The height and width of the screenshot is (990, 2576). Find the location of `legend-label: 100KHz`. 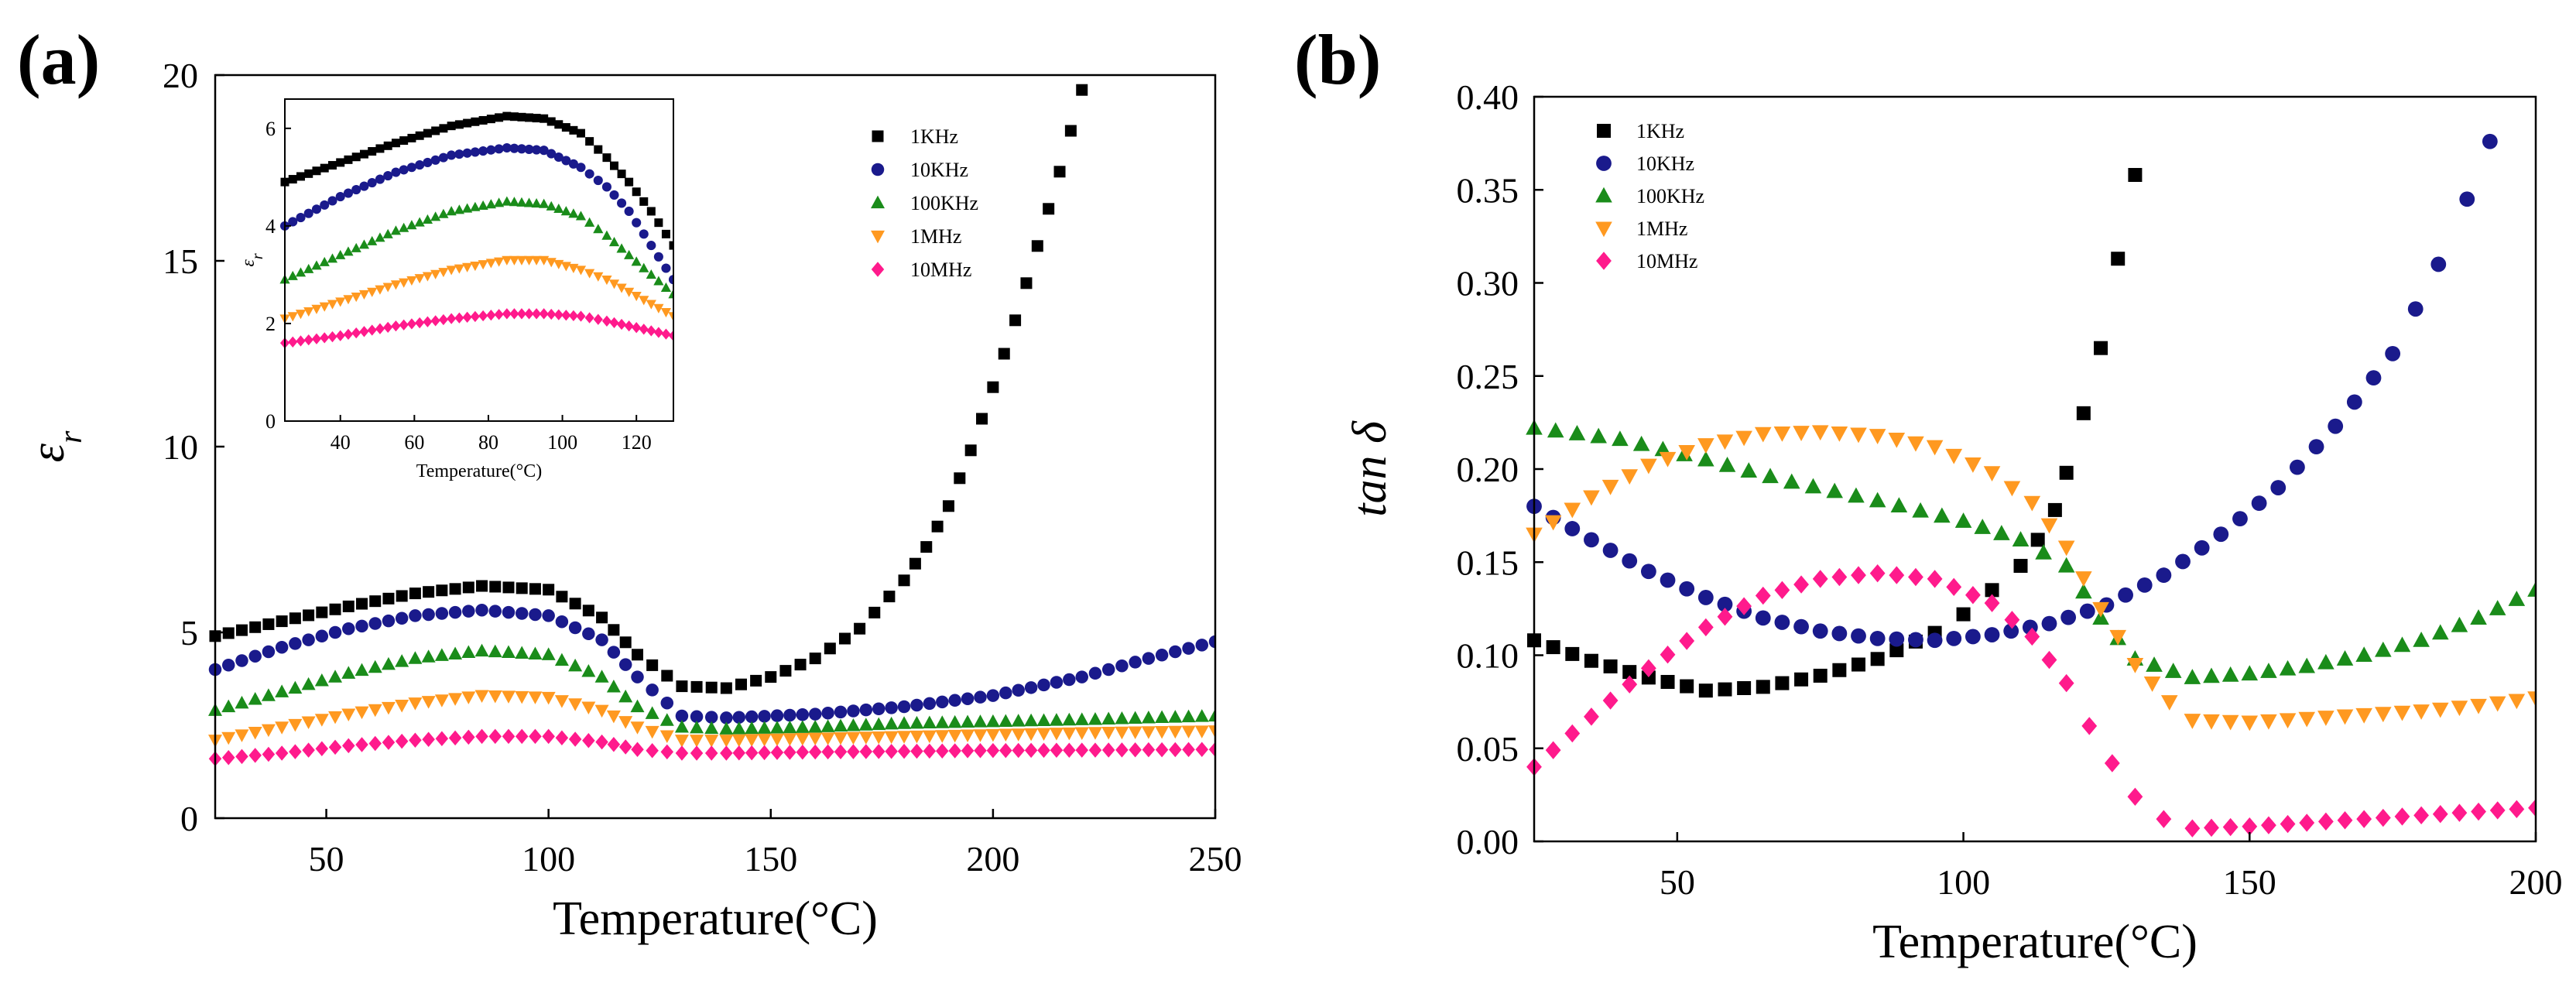

legend-label: 100KHz is located at coordinates (1670, 196).